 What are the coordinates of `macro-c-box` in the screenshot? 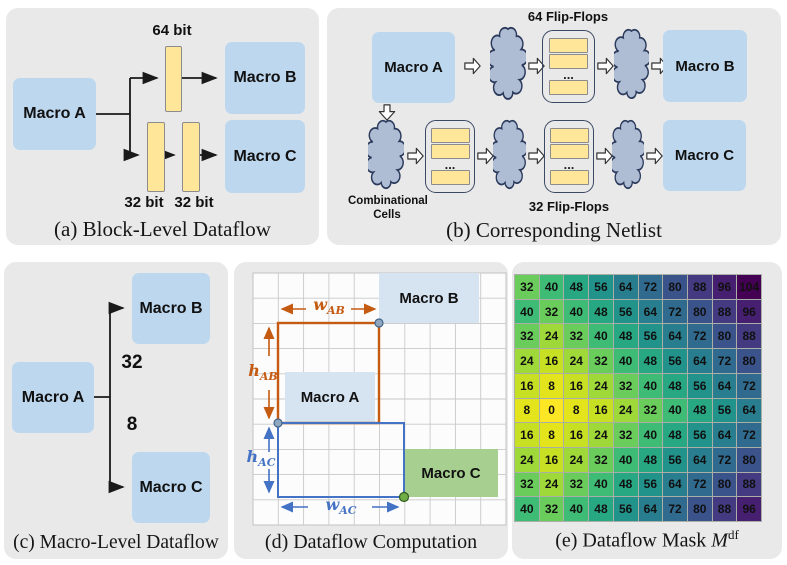 It's located at (451, 473).